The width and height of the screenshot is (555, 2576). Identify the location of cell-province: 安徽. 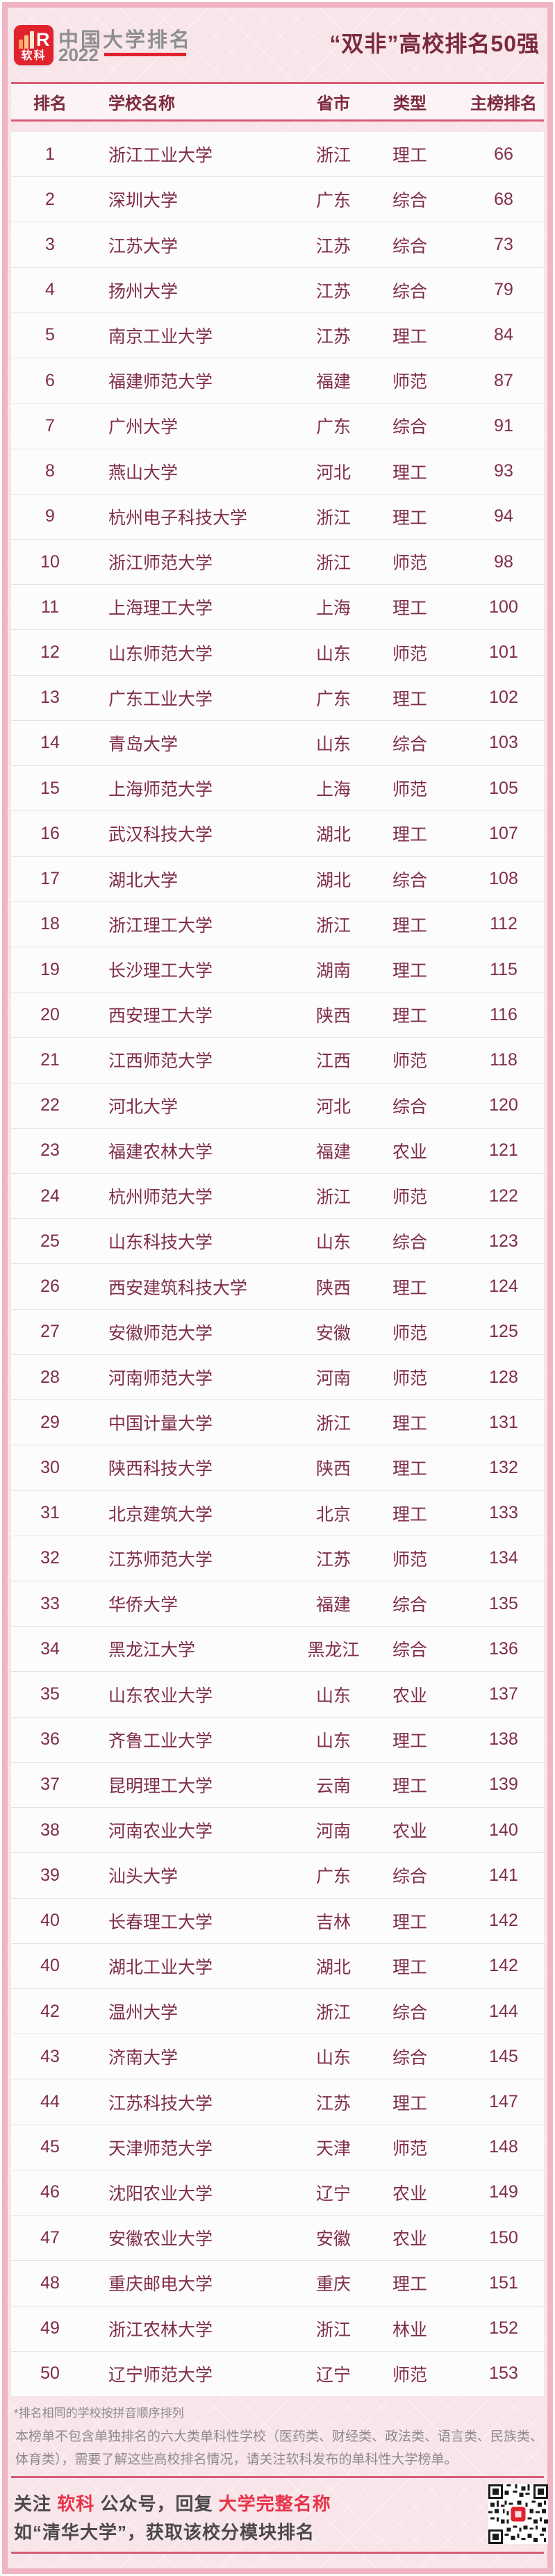
(333, 1333).